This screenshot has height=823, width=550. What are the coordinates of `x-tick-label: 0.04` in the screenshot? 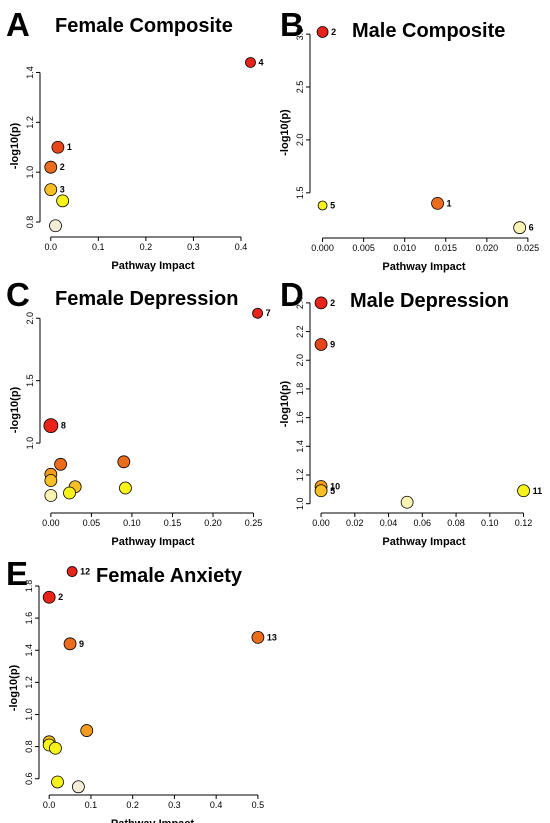 It's located at (389, 523).